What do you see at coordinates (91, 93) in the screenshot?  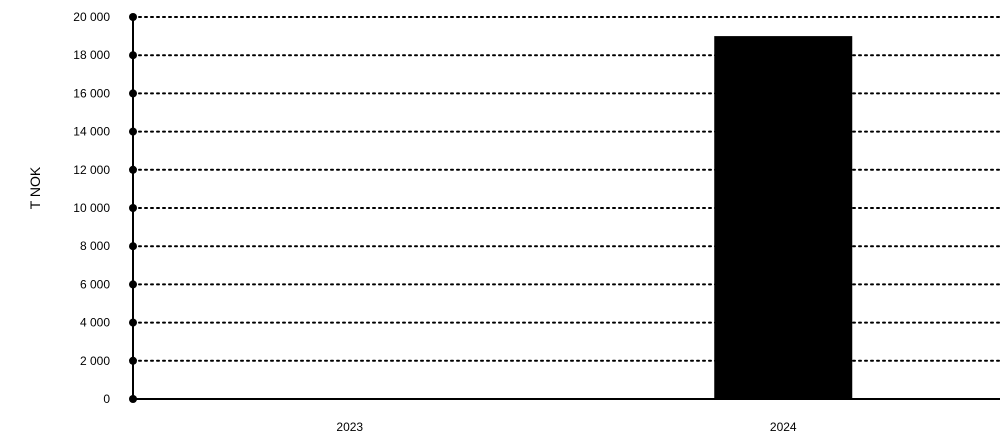 I see `y-tick-label: 16 000` at bounding box center [91, 93].